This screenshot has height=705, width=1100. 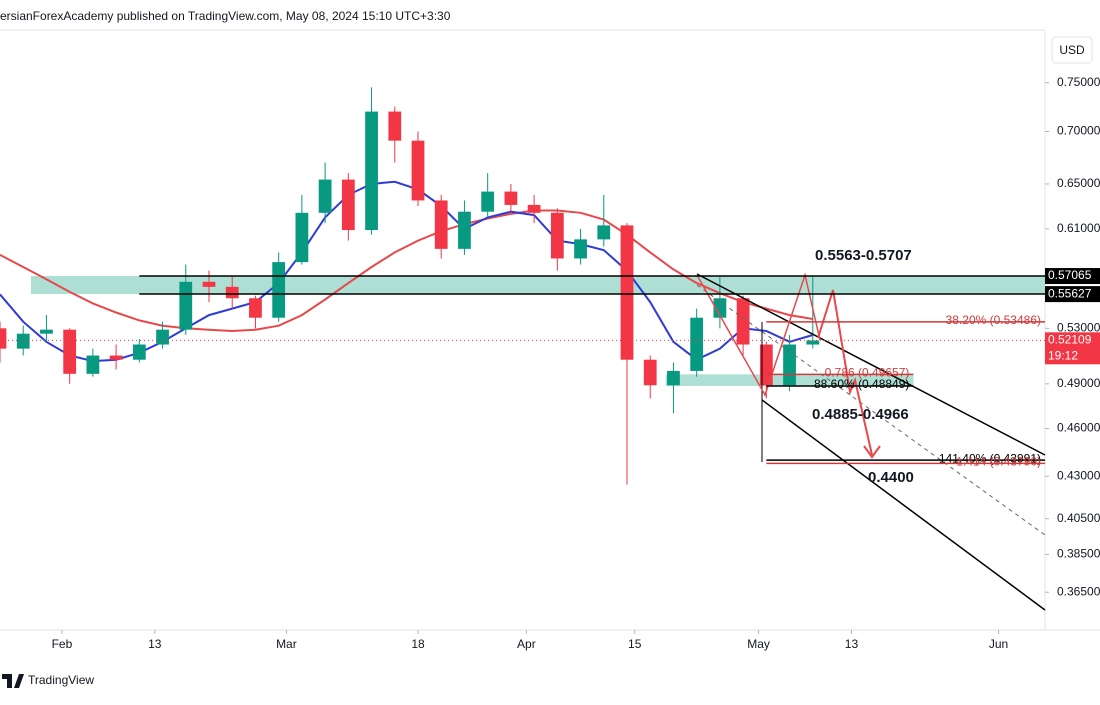 I want to click on y-tick-label: 0.75000, so click(x=1078, y=82).